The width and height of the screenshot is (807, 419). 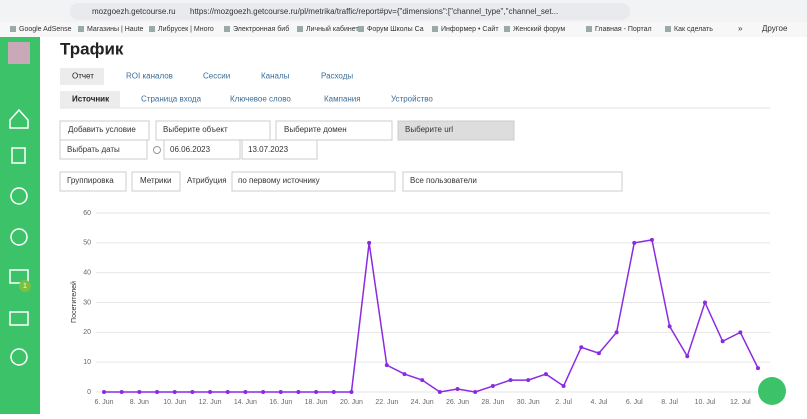 I want to click on dates-select, so click(x=103, y=149).